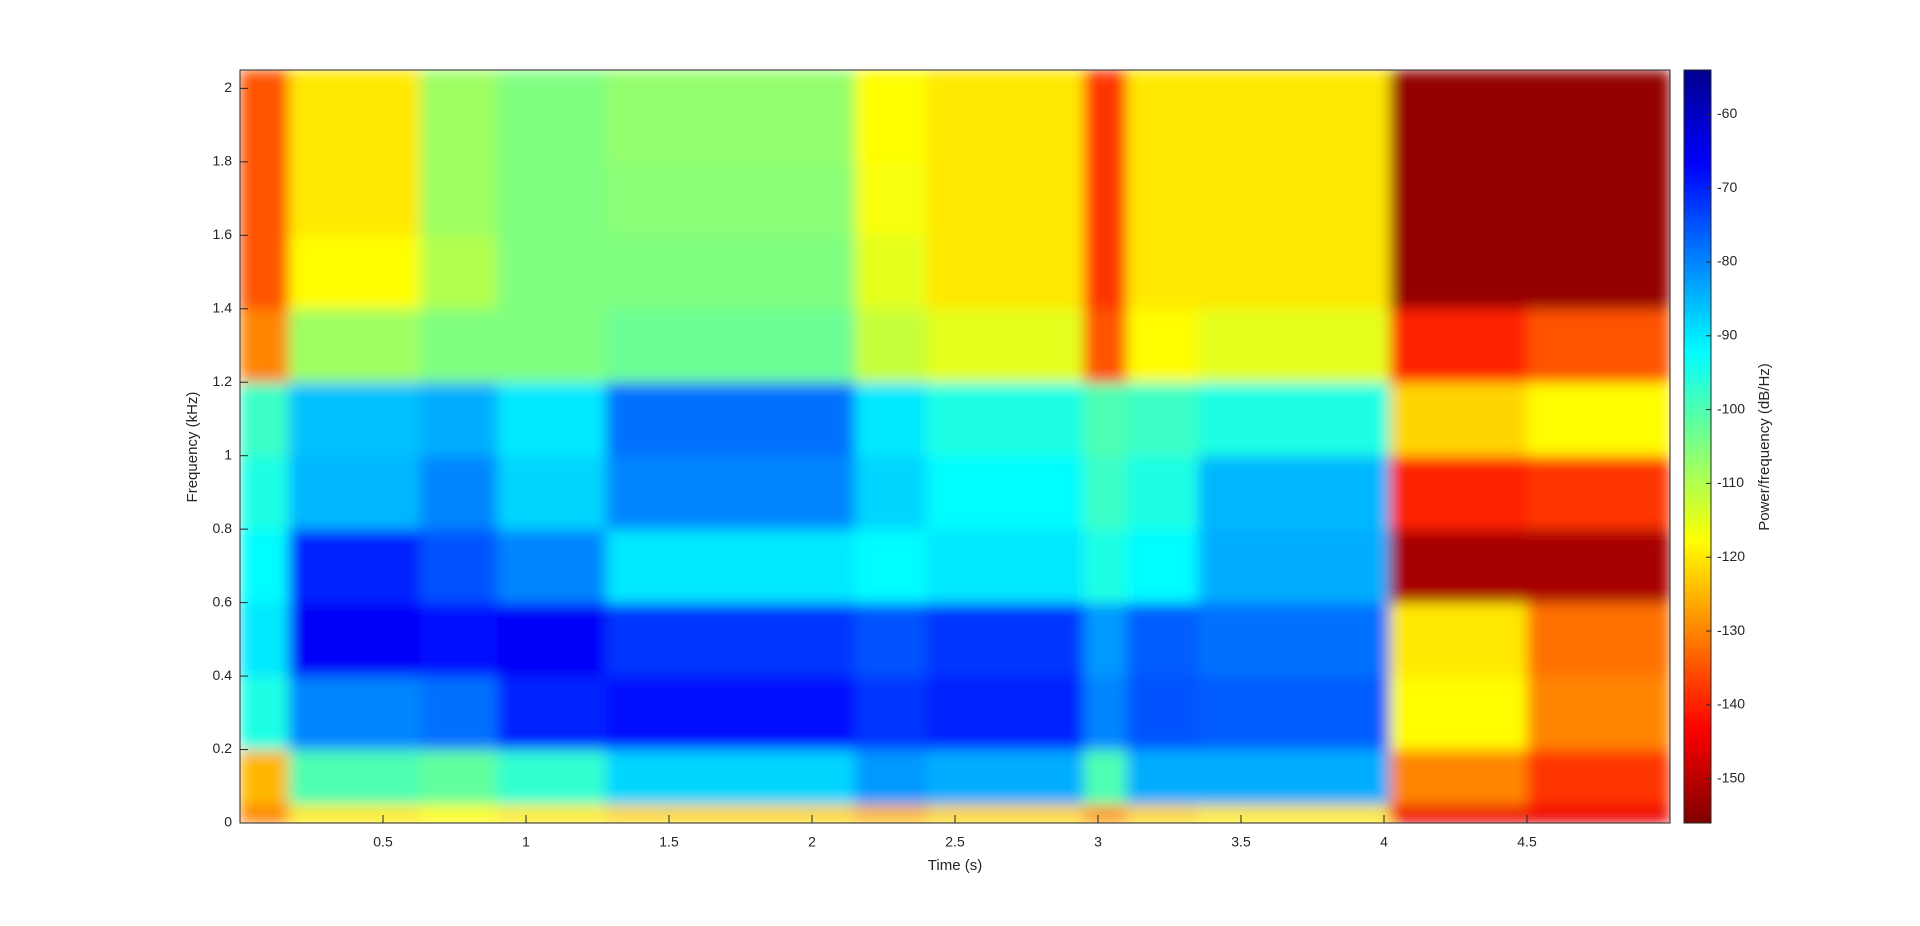  What do you see at coordinates (383, 842) in the screenshot?
I see `x-tick-label: 0.5` at bounding box center [383, 842].